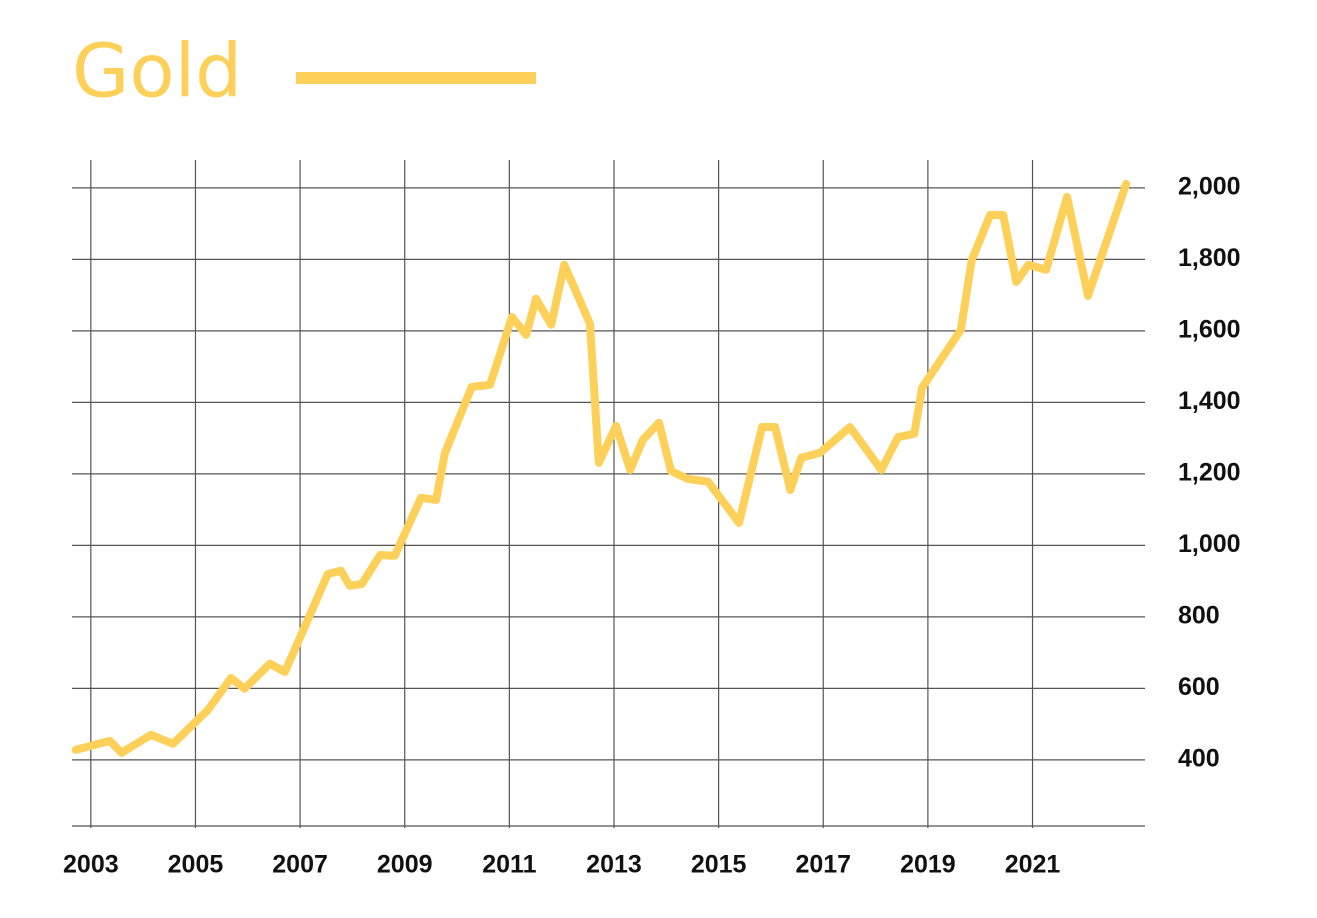 Image resolution: width=1317 pixels, height=918 pixels. What do you see at coordinates (1199, 687) in the screenshot?
I see `y-tick-label: 600` at bounding box center [1199, 687].